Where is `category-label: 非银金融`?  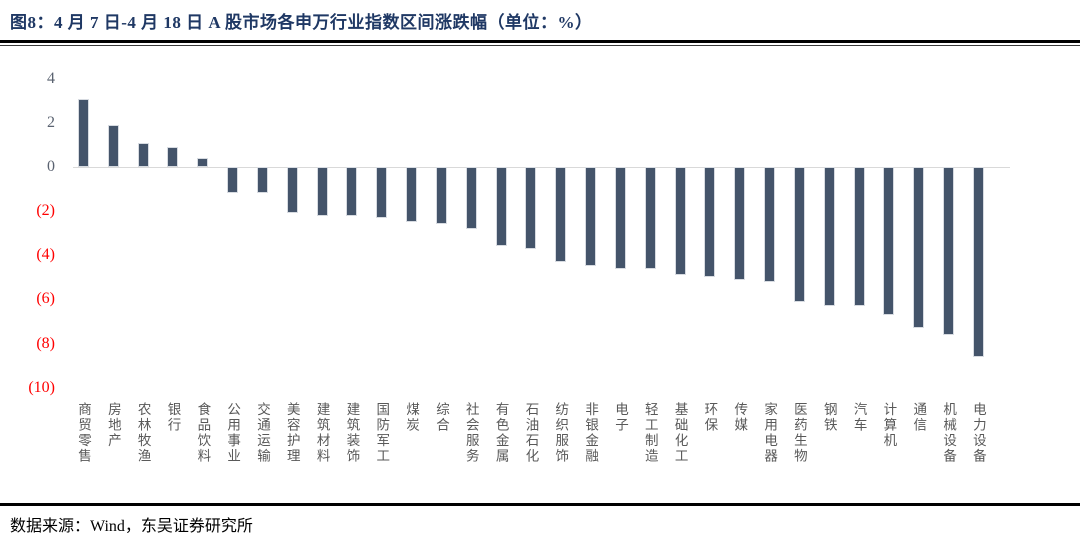
category-label: 非银金融 is located at coordinates (591, 433).